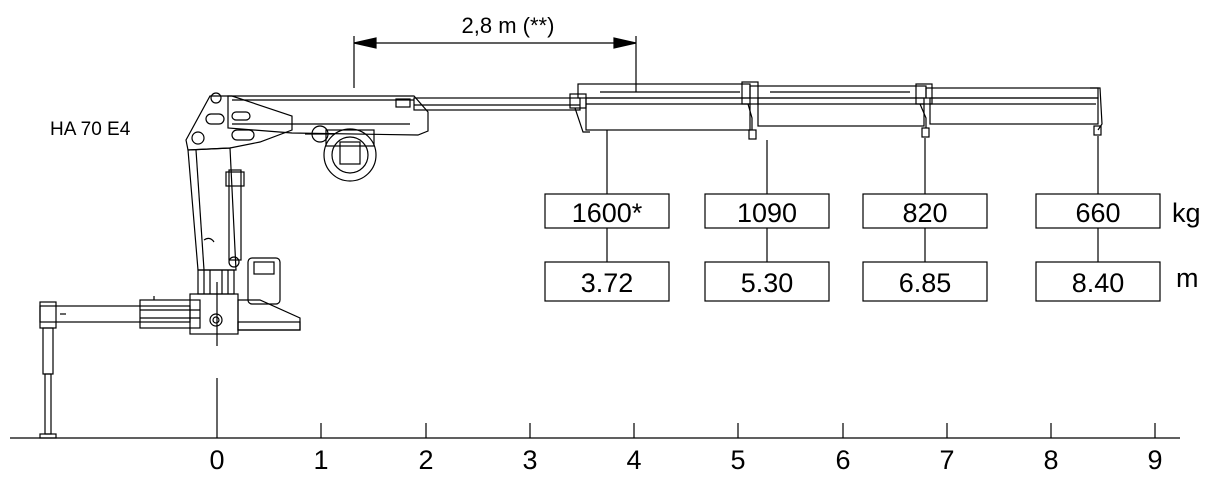 The image size is (1221, 479). I want to click on load-unit-label: kg, so click(1186, 213).